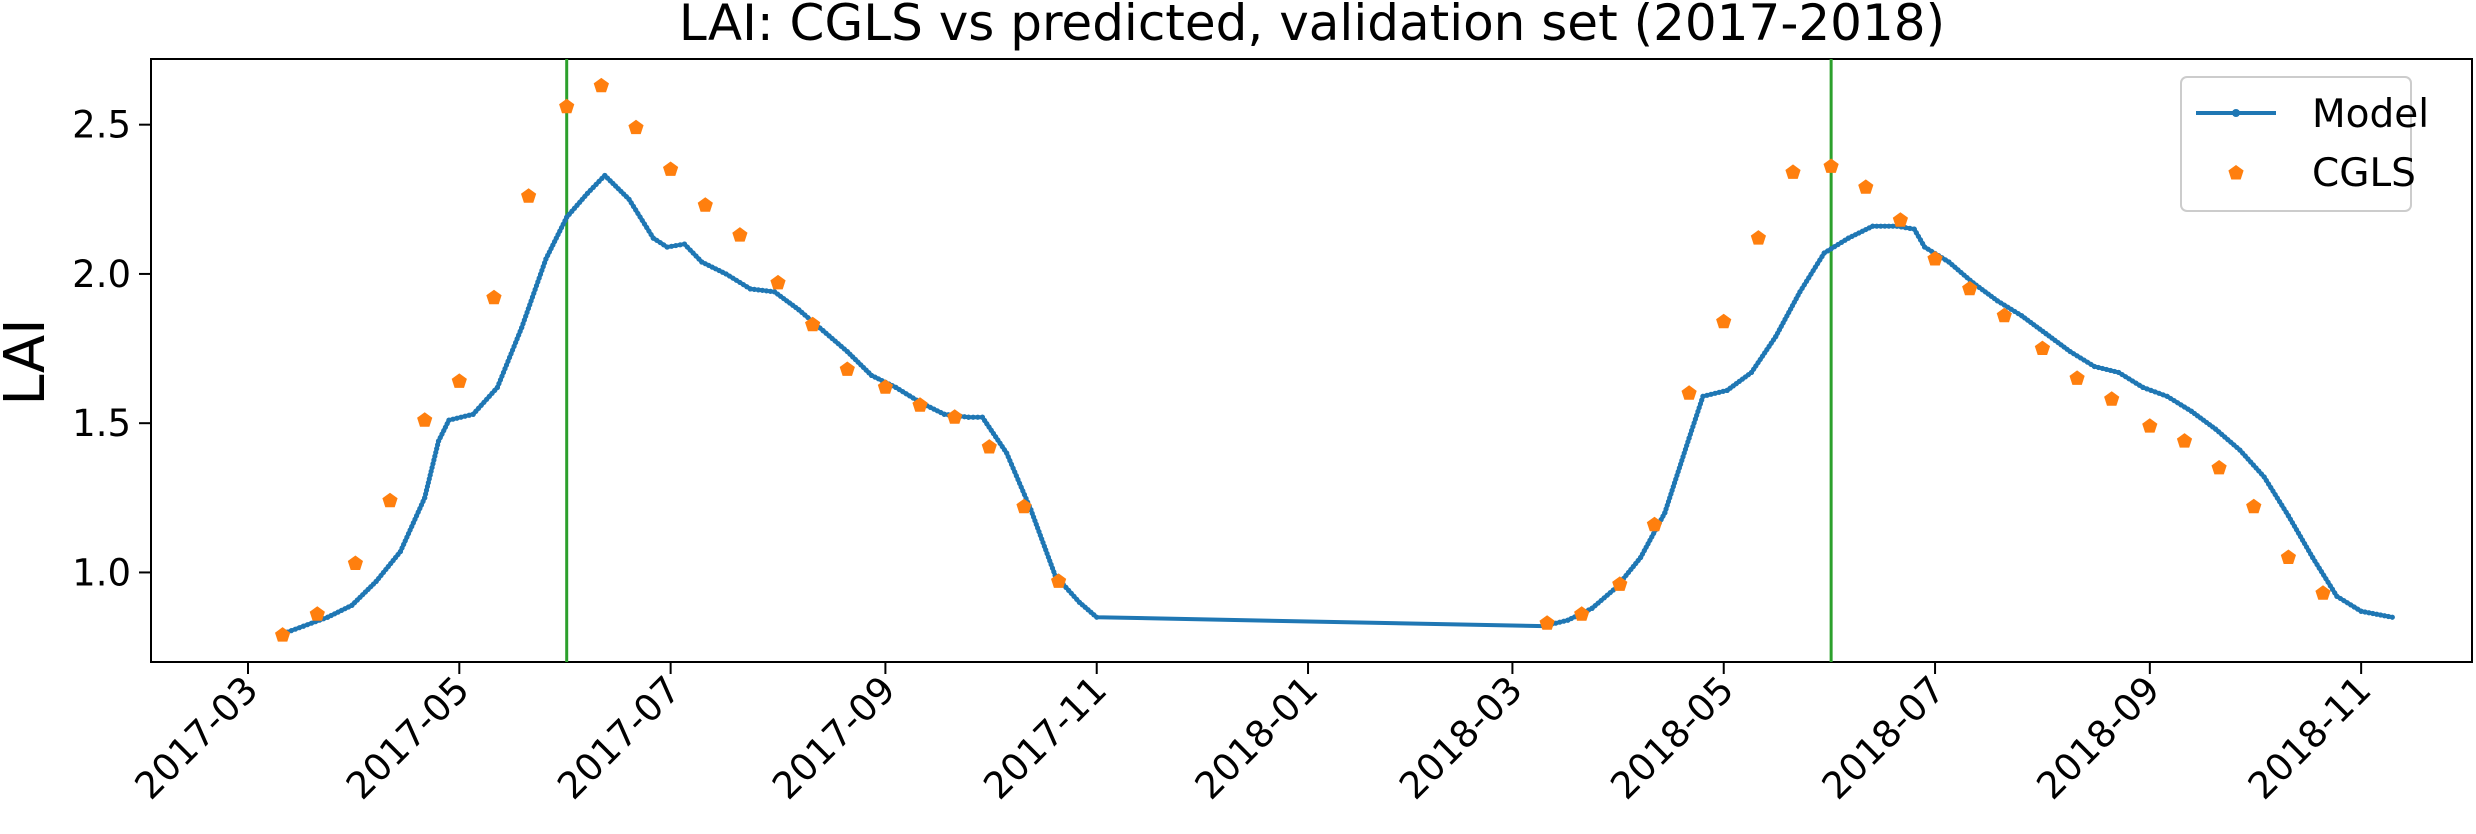  What do you see at coordinates (408, 738) in the screenshot?
I see `x-tick-label: 2017-05` at bounding box center [408, 738].